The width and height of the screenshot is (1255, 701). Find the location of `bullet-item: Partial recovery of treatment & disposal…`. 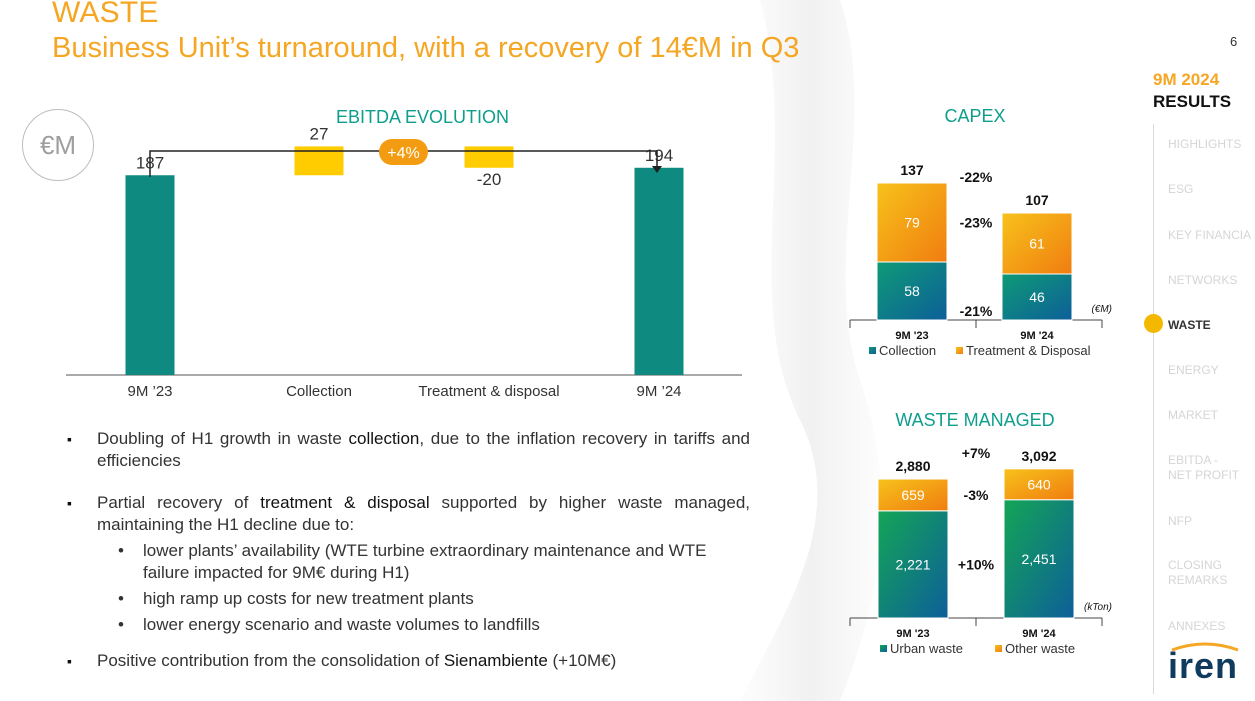

bullet-item: Partial recovery of treatment & disposal… is located at coordinates (408, 514).